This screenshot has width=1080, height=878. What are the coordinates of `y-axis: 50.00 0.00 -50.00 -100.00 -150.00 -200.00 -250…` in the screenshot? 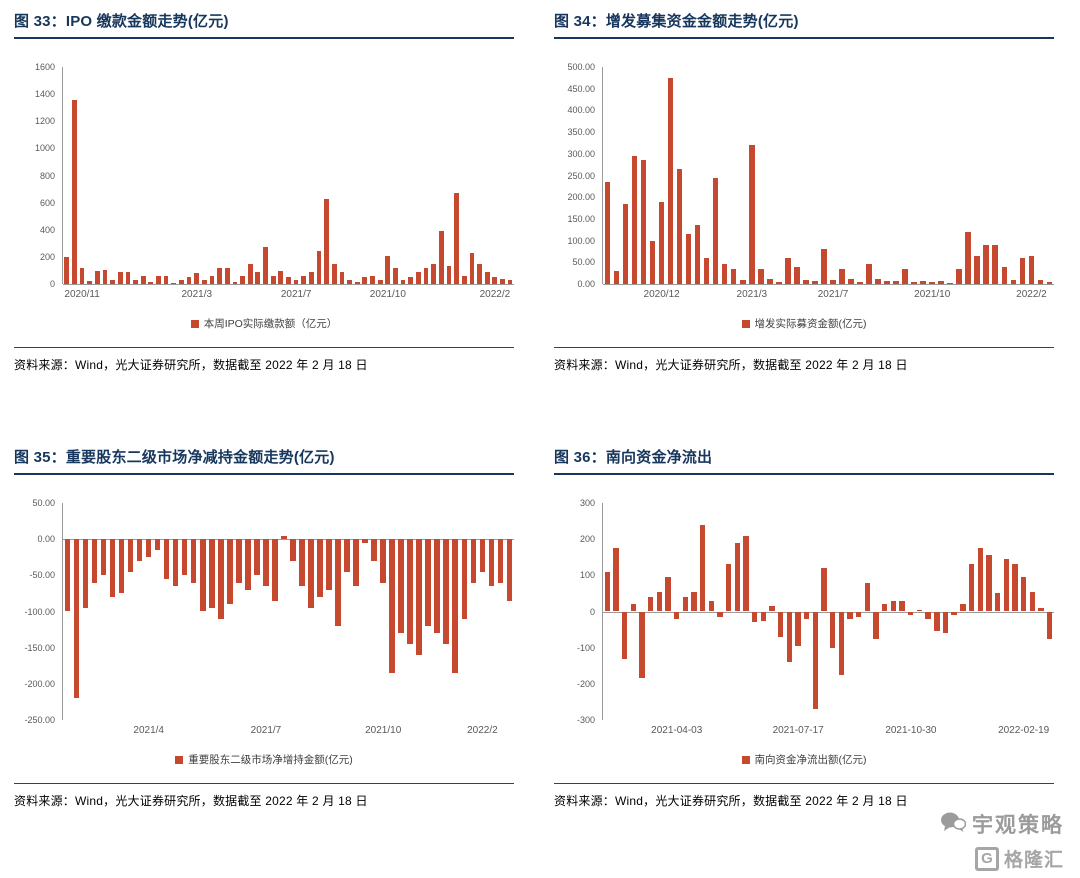 It's located at (38, 611).